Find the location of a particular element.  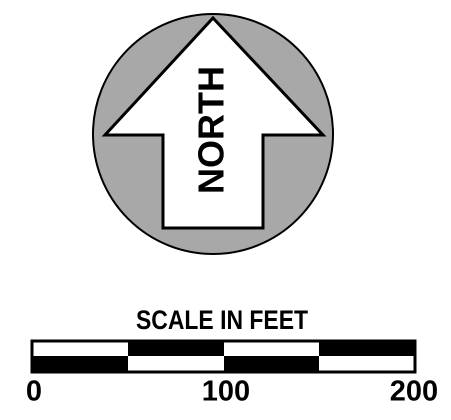

scale-frame is located at coordinates (223, 356).